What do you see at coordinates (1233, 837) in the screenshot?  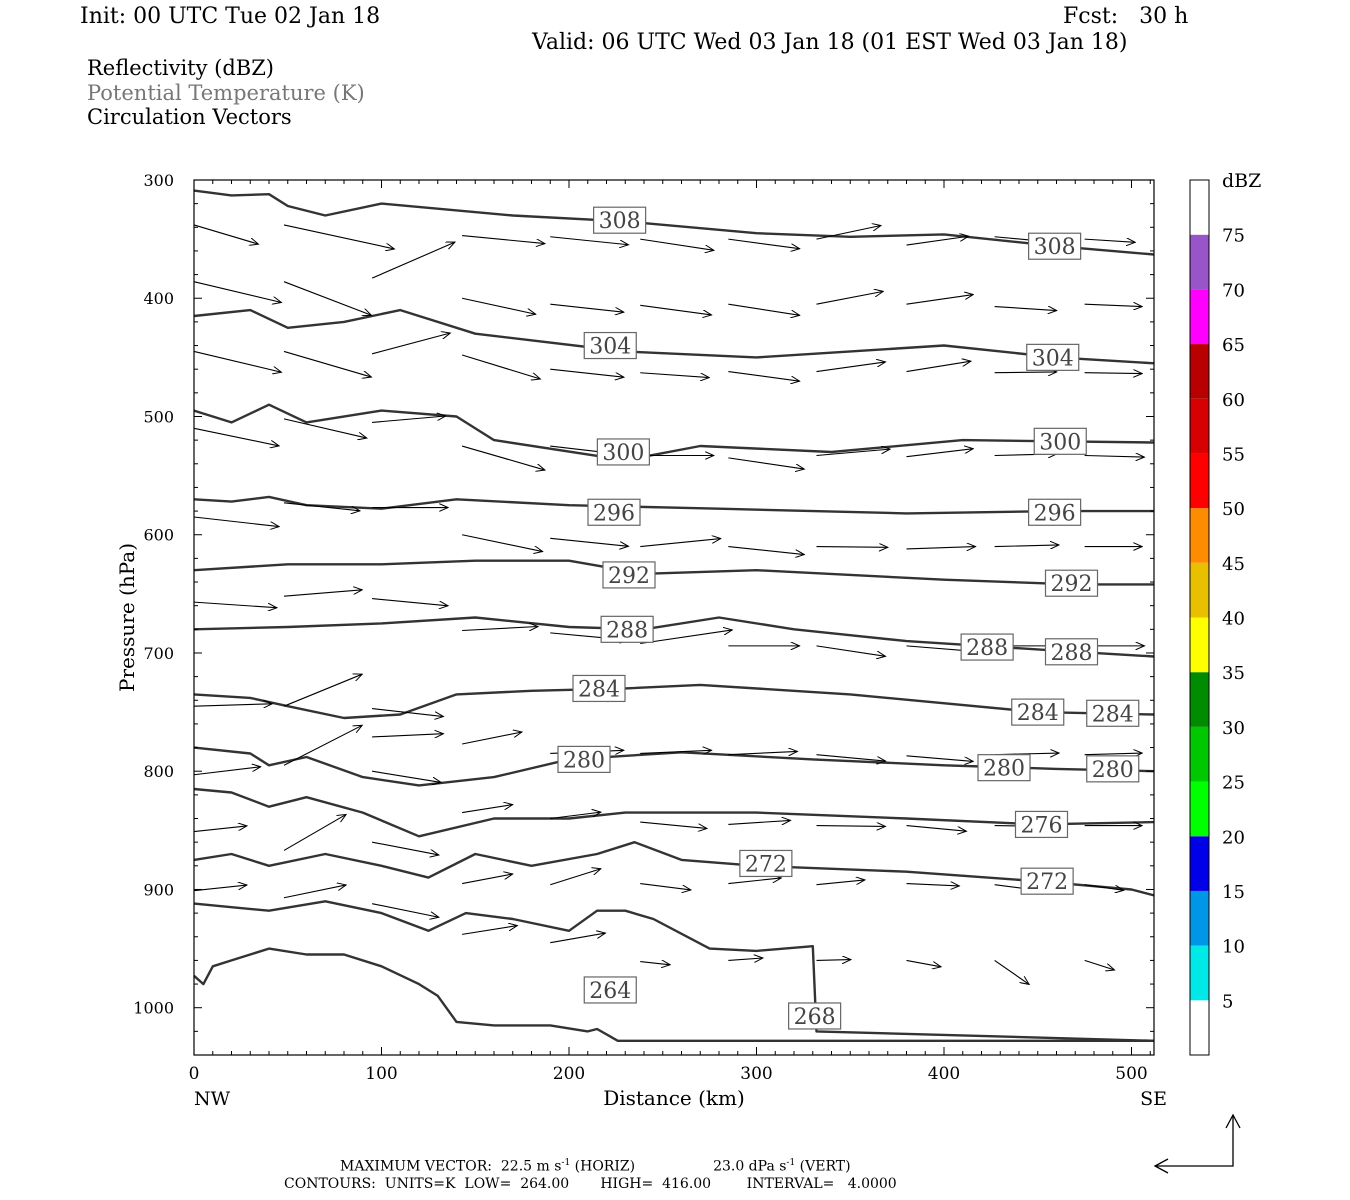 I see `colorbar-level-label: 20` at bounding box center [1233, 837].